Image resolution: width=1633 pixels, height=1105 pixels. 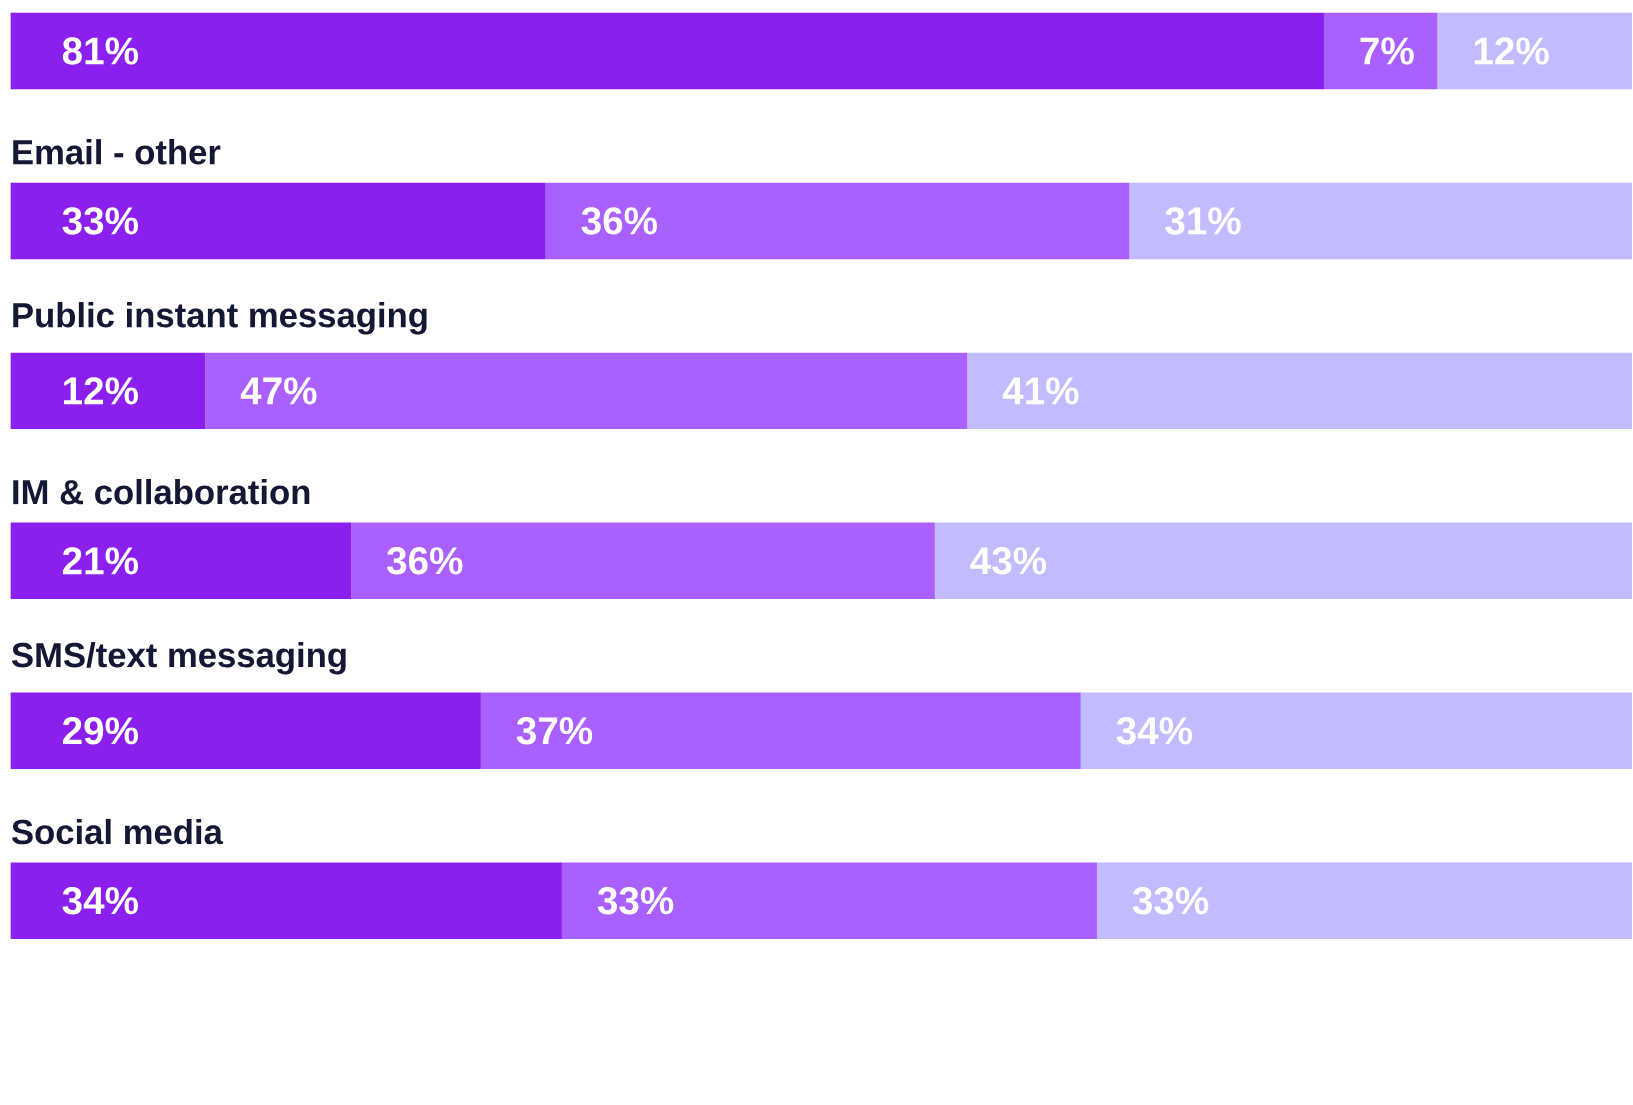 I want to click on data-label: 29%, so click(x=100, y=731).